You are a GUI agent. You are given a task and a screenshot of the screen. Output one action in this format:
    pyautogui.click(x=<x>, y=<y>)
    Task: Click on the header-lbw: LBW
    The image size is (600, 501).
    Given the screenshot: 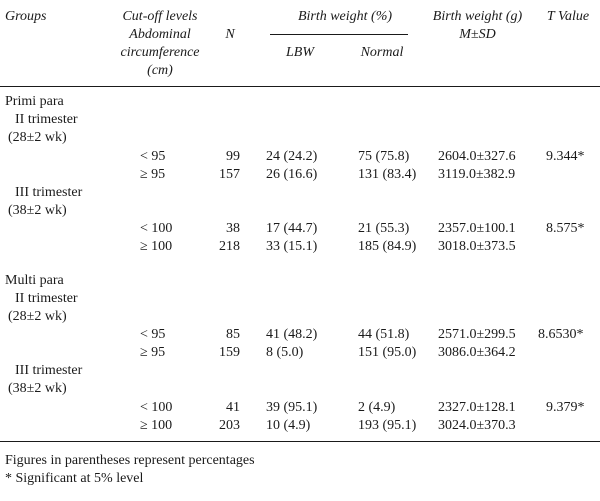 What is the action you would take?
    pyautogui.click(x=300, y=52)
    